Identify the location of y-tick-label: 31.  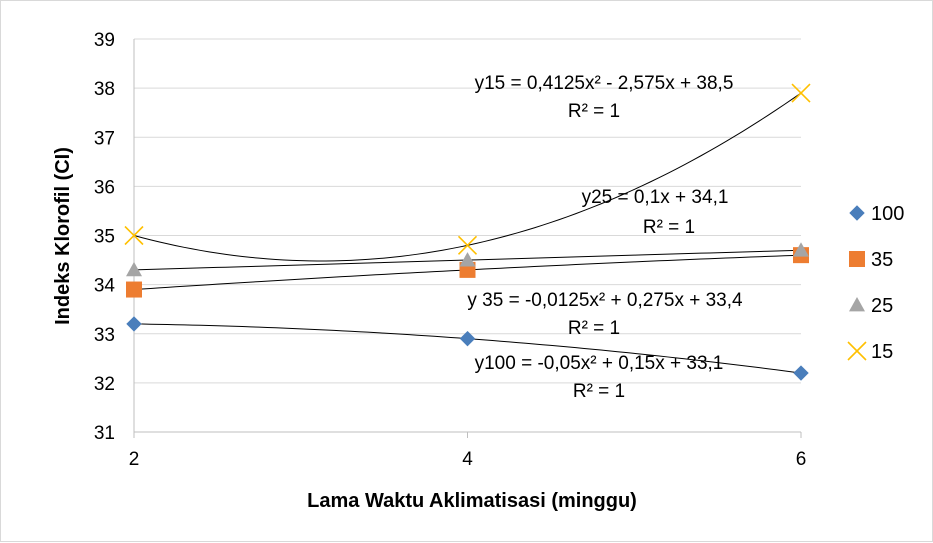
(104, 433).